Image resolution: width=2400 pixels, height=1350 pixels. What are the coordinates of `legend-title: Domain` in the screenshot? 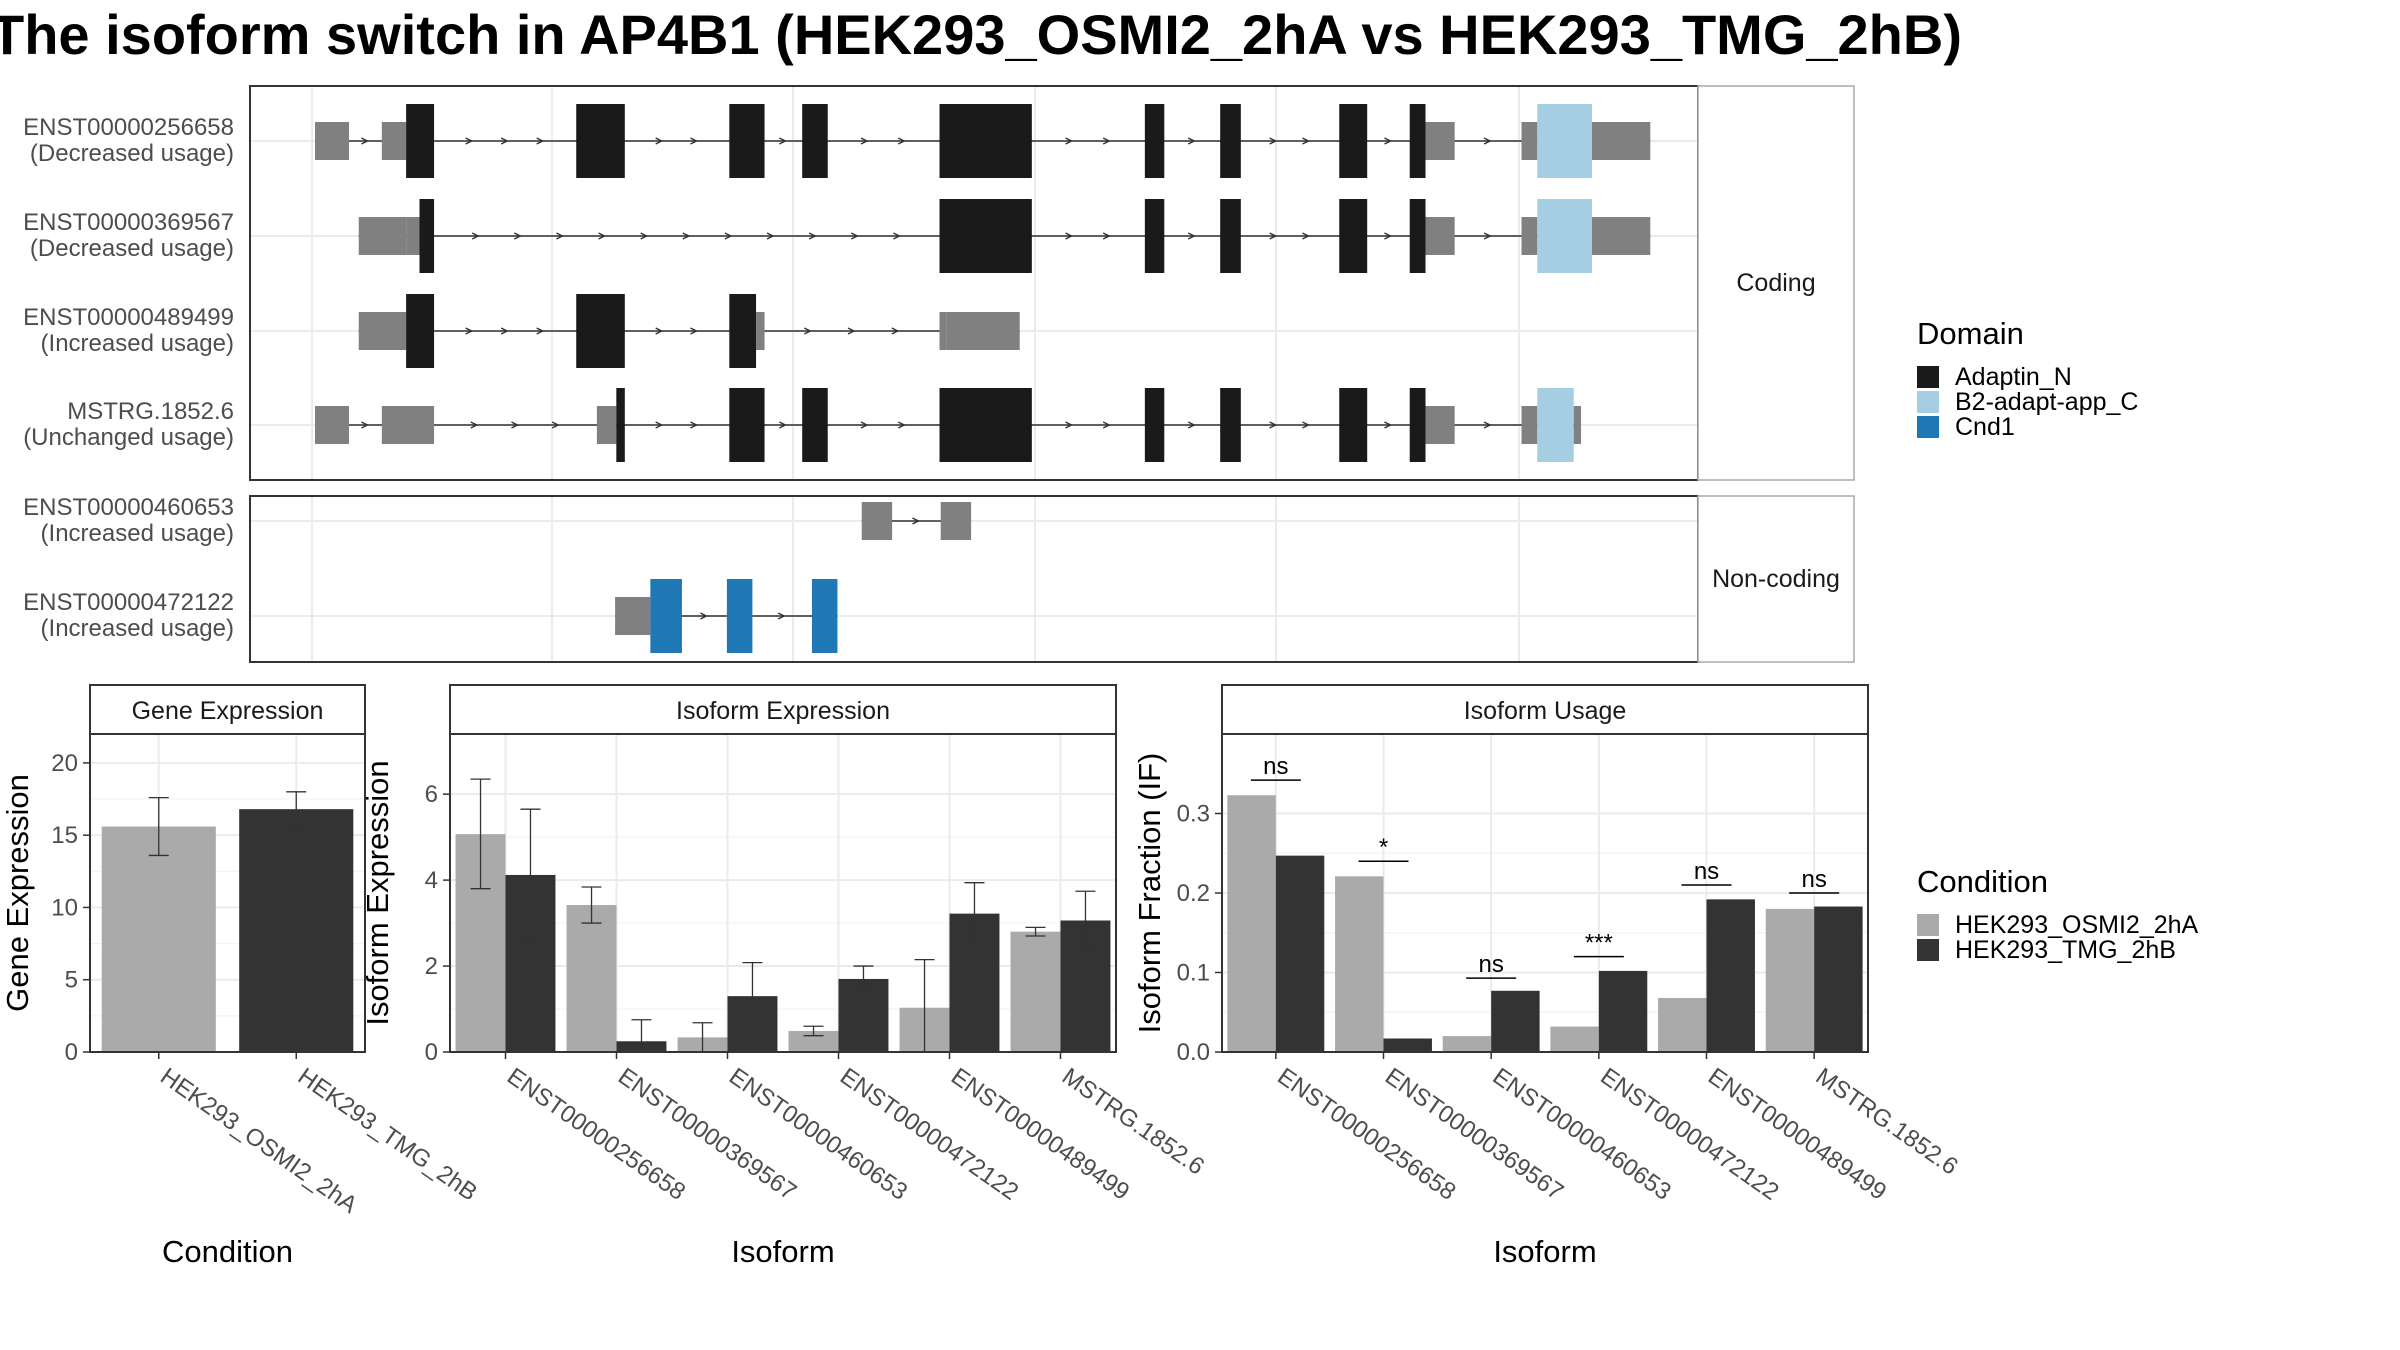 It's located at (1970, 333).